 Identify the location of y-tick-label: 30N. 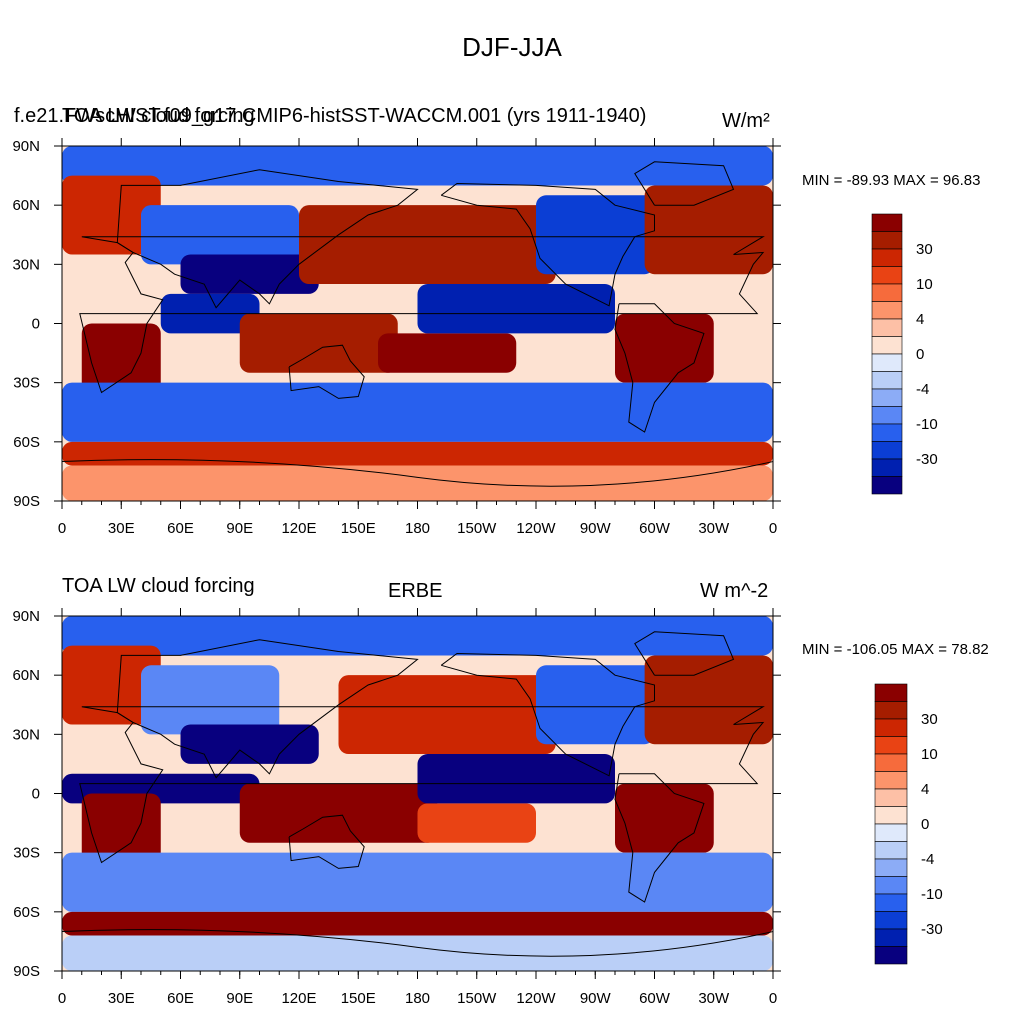
(26, 734).